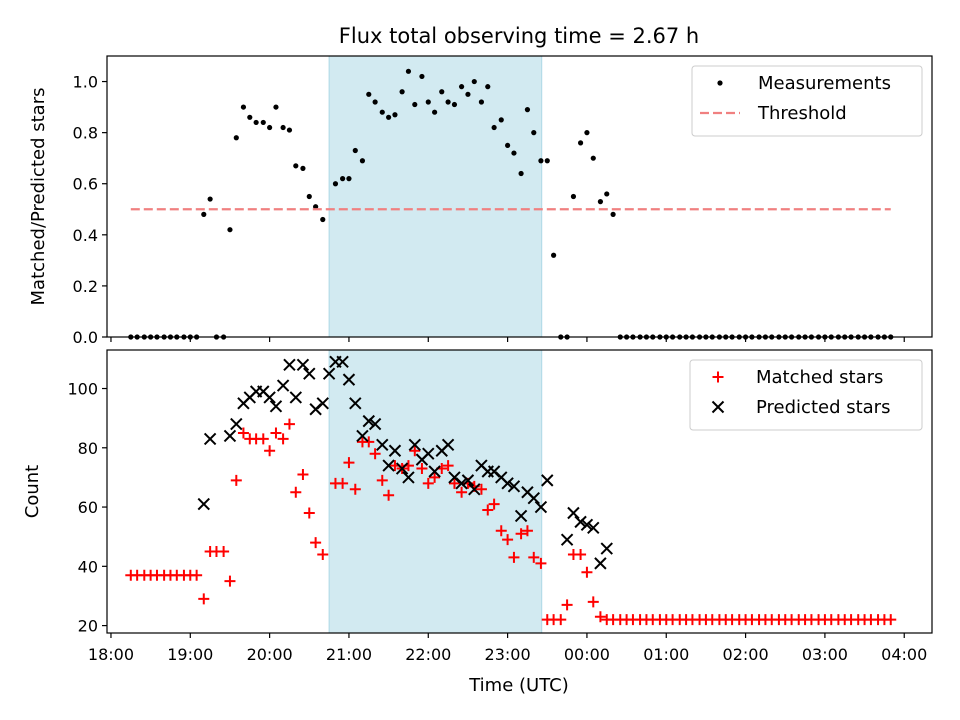 The height and width of the screenshot is (720, 960). I want to click on y-tick-label: 0.4, so click(85, 235).